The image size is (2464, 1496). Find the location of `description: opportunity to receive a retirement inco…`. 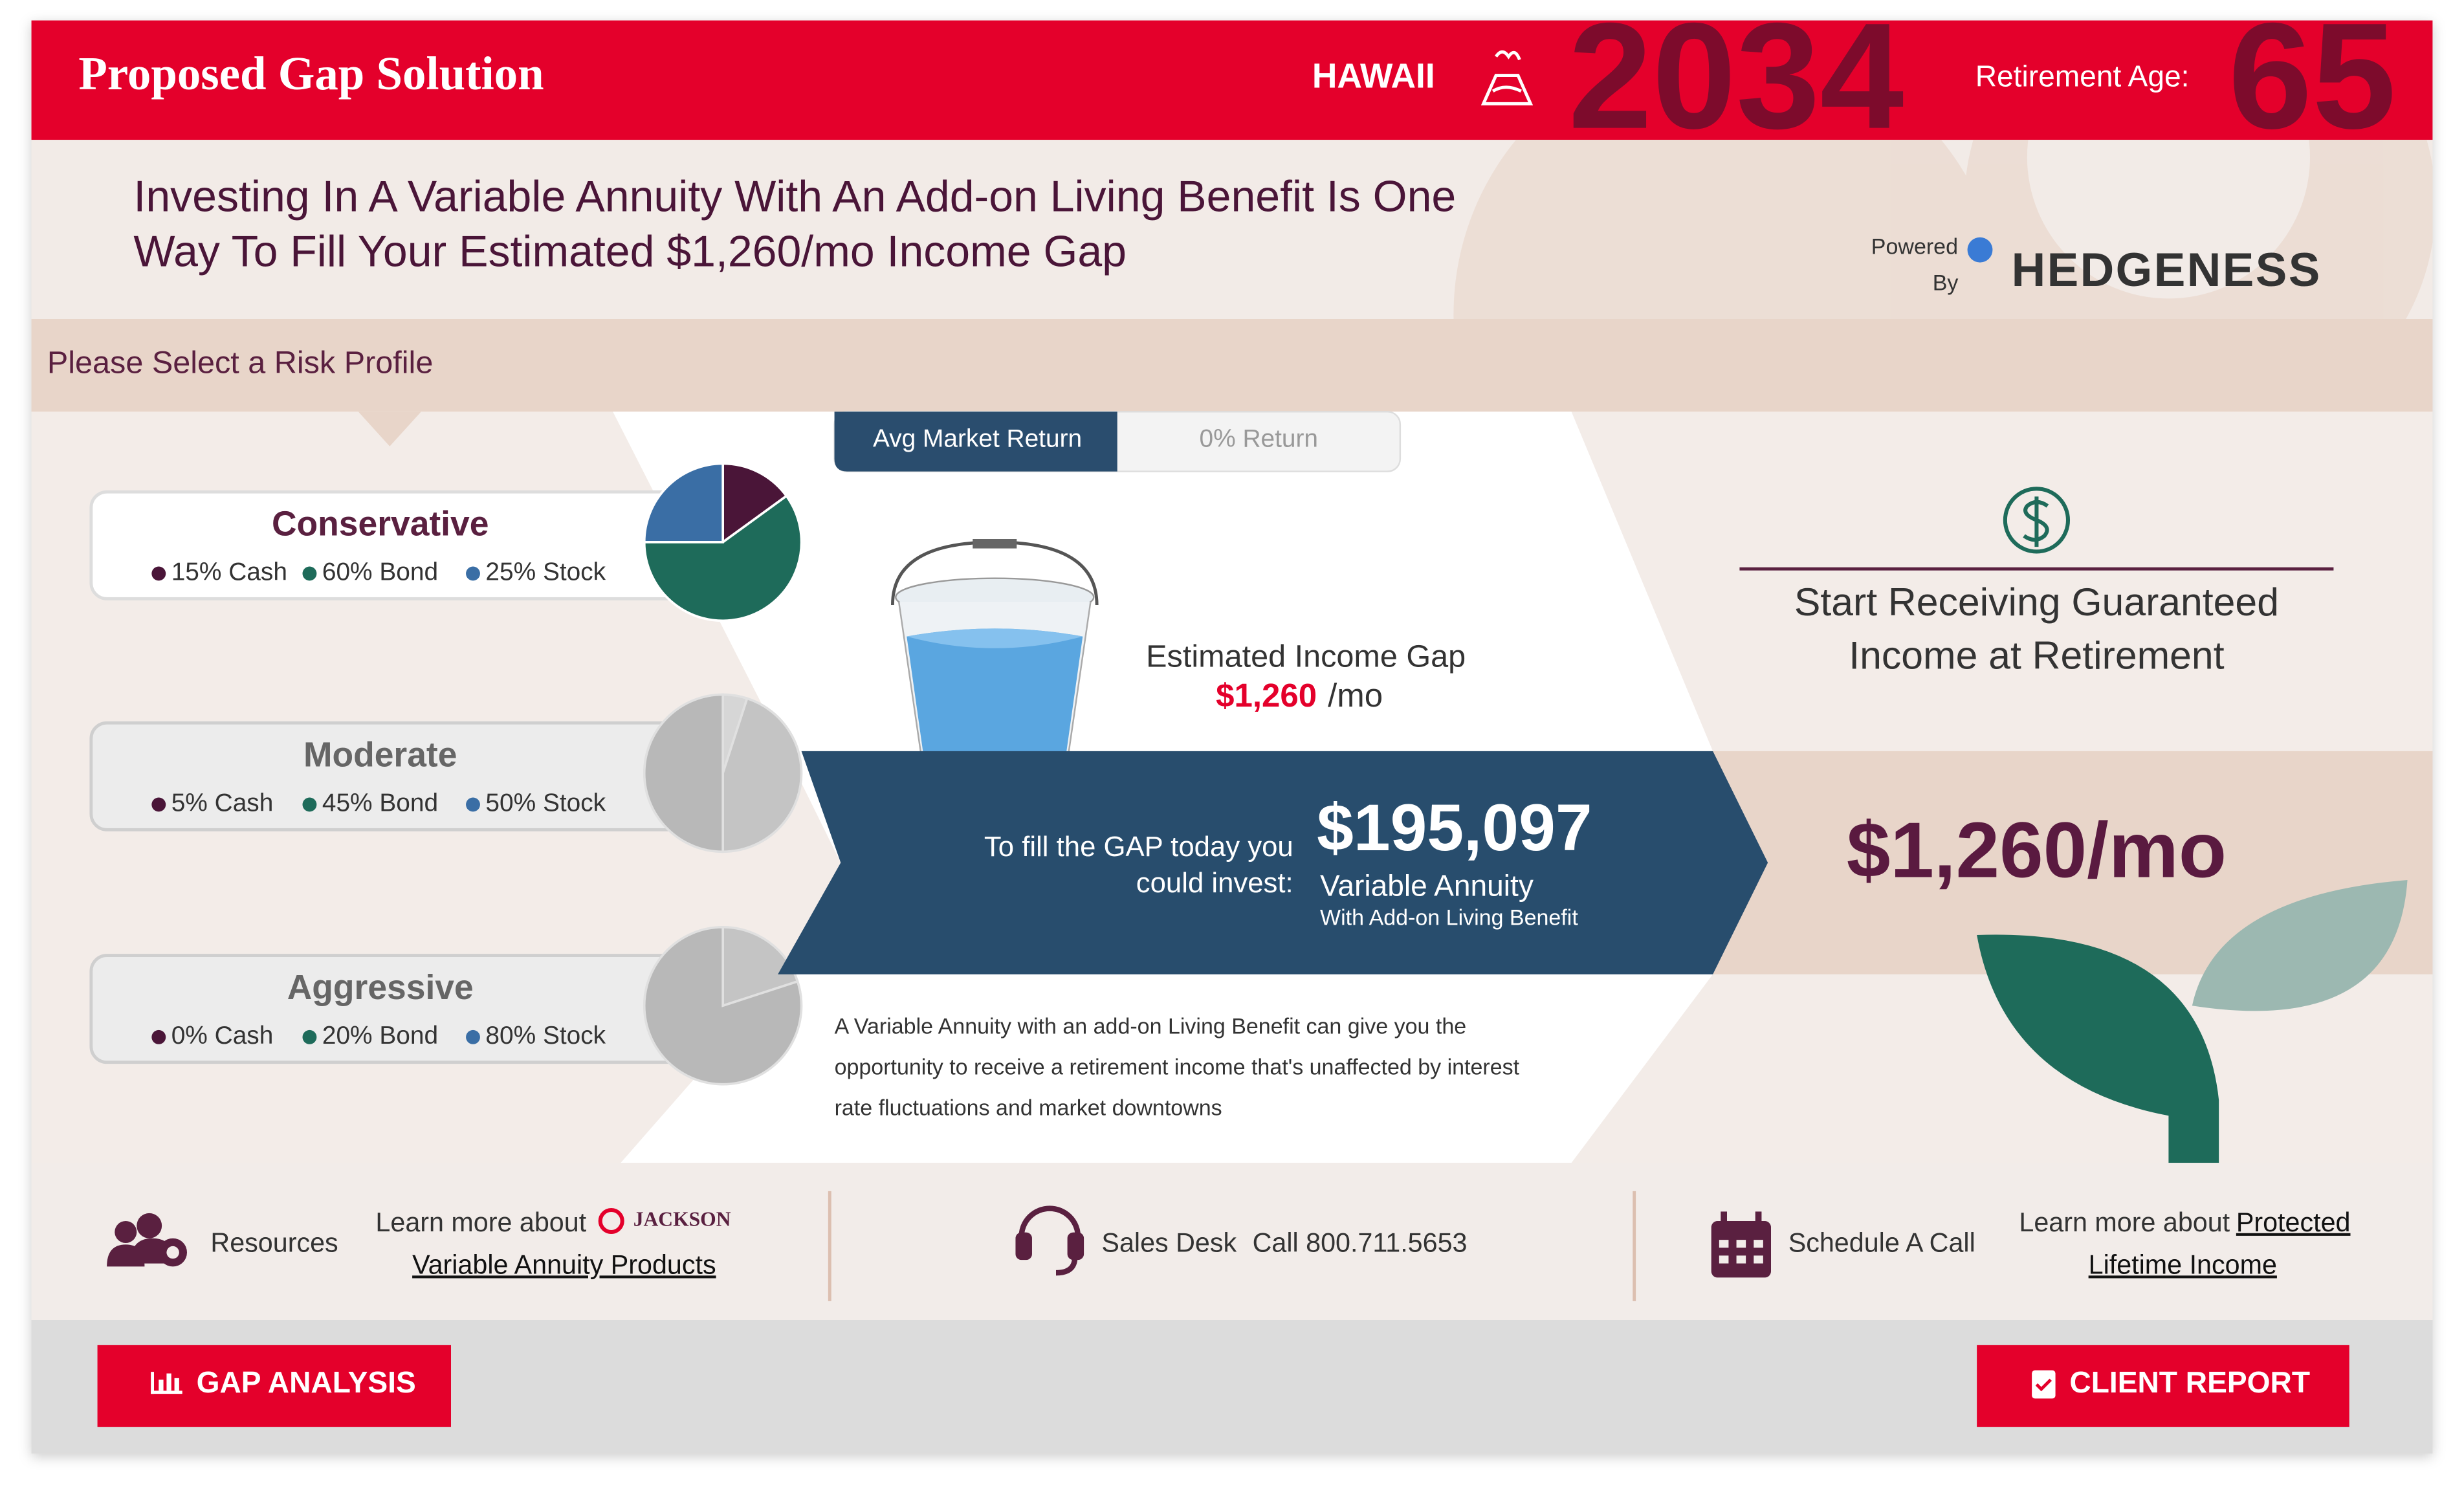

description: opportunity to receive a retirement inco… is located at coordinates (1177, 1067).